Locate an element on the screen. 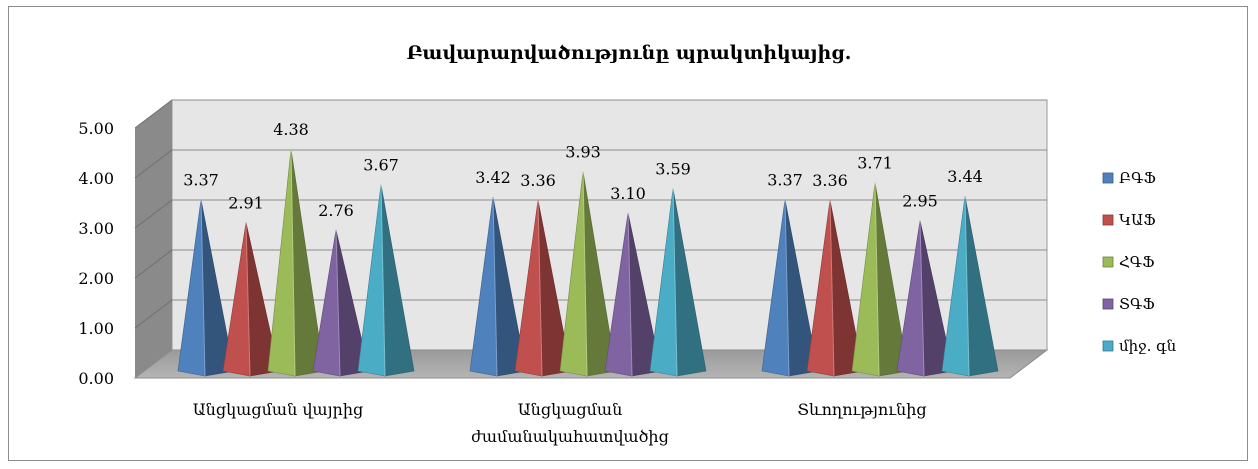 The height and width of the screenshot is (469, 1258). pyramid-ՏԳՖ-1 is located at coordinates (633, 294).